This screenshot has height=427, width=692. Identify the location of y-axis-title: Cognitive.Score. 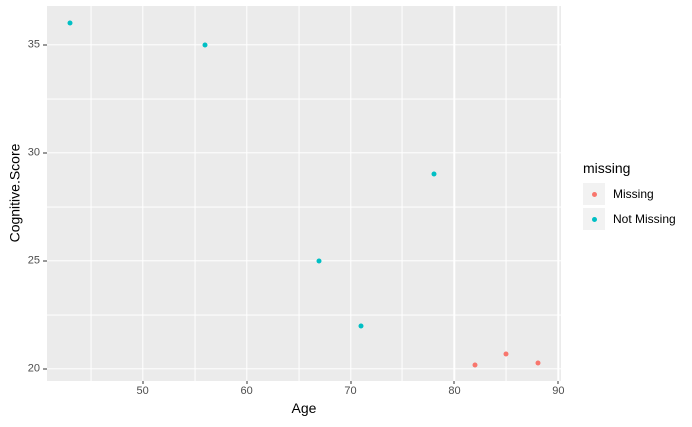
(14, 193).